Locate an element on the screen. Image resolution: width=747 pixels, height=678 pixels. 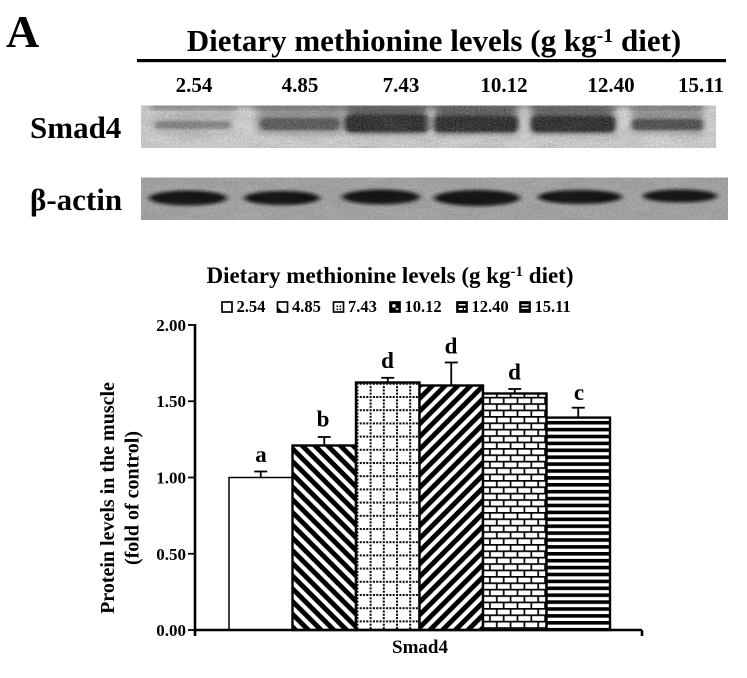
svg-text: c is located at coordinates (579, 392).